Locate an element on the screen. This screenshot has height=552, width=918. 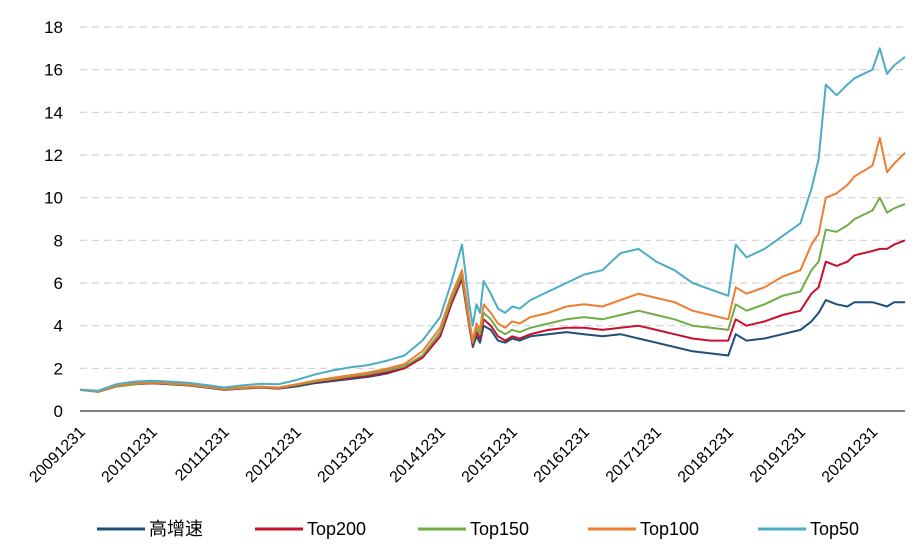
legend-label: 高增速 is located at coordinates (176, 529).